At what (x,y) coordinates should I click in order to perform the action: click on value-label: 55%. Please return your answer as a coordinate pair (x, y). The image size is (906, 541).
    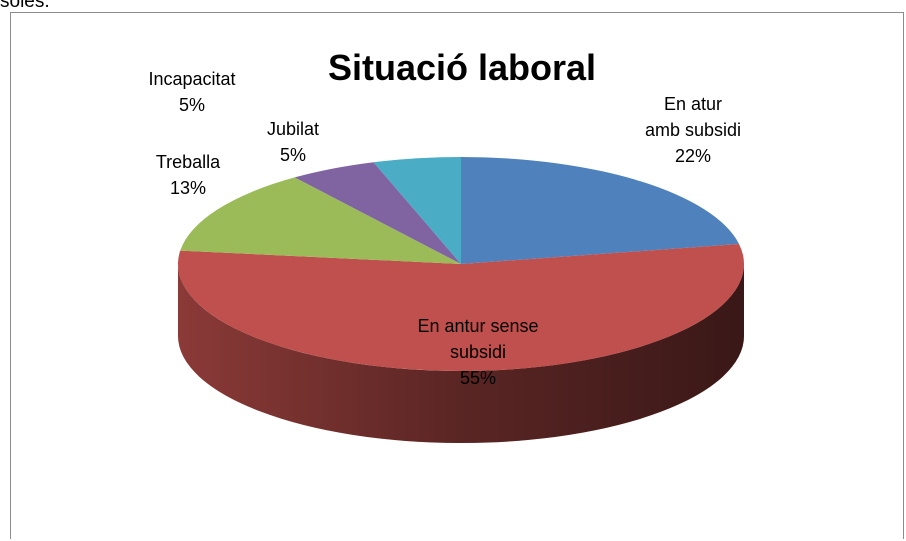
    Looking at the image, I should click on (478, 378).